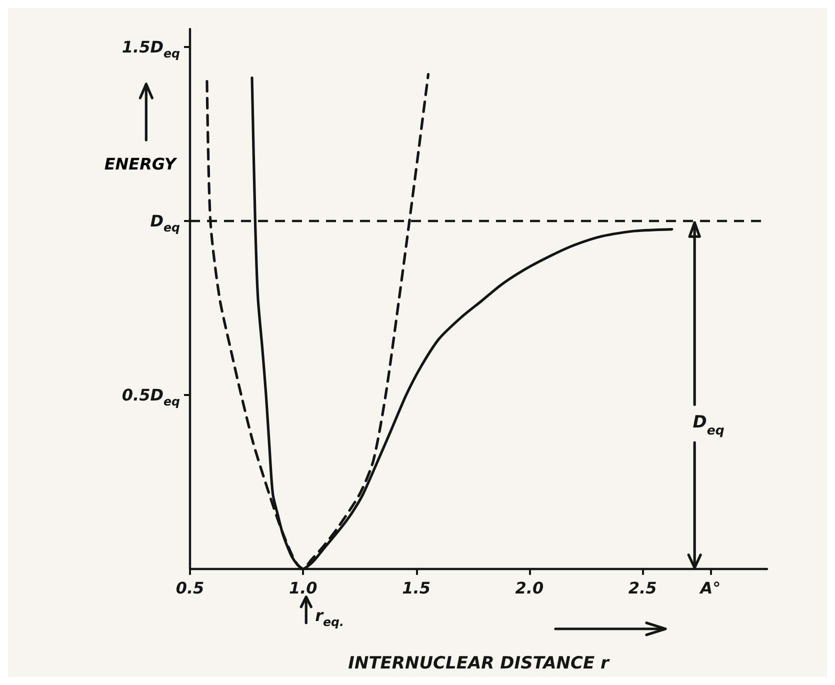 The width and height of the screenshot is (835, 685). Describe the element at coordinates (529, 588) in the screenshot. I see `x-tick-label: 2.0` at that location.